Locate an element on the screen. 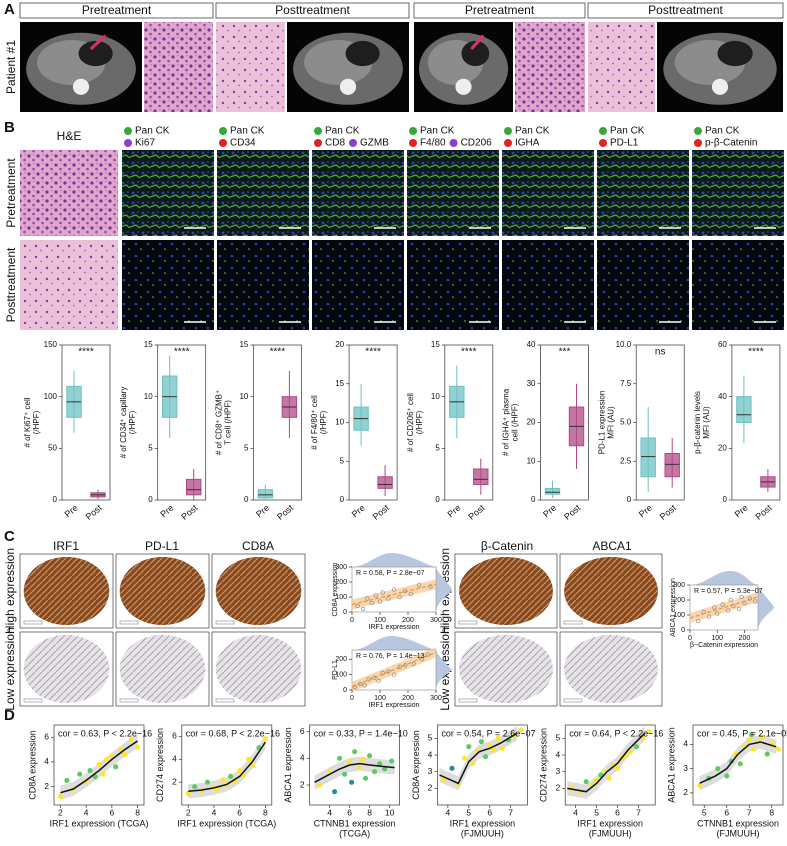  y-axis-label: # of F4/80⁺ cell is located at coordinates (314, 422).